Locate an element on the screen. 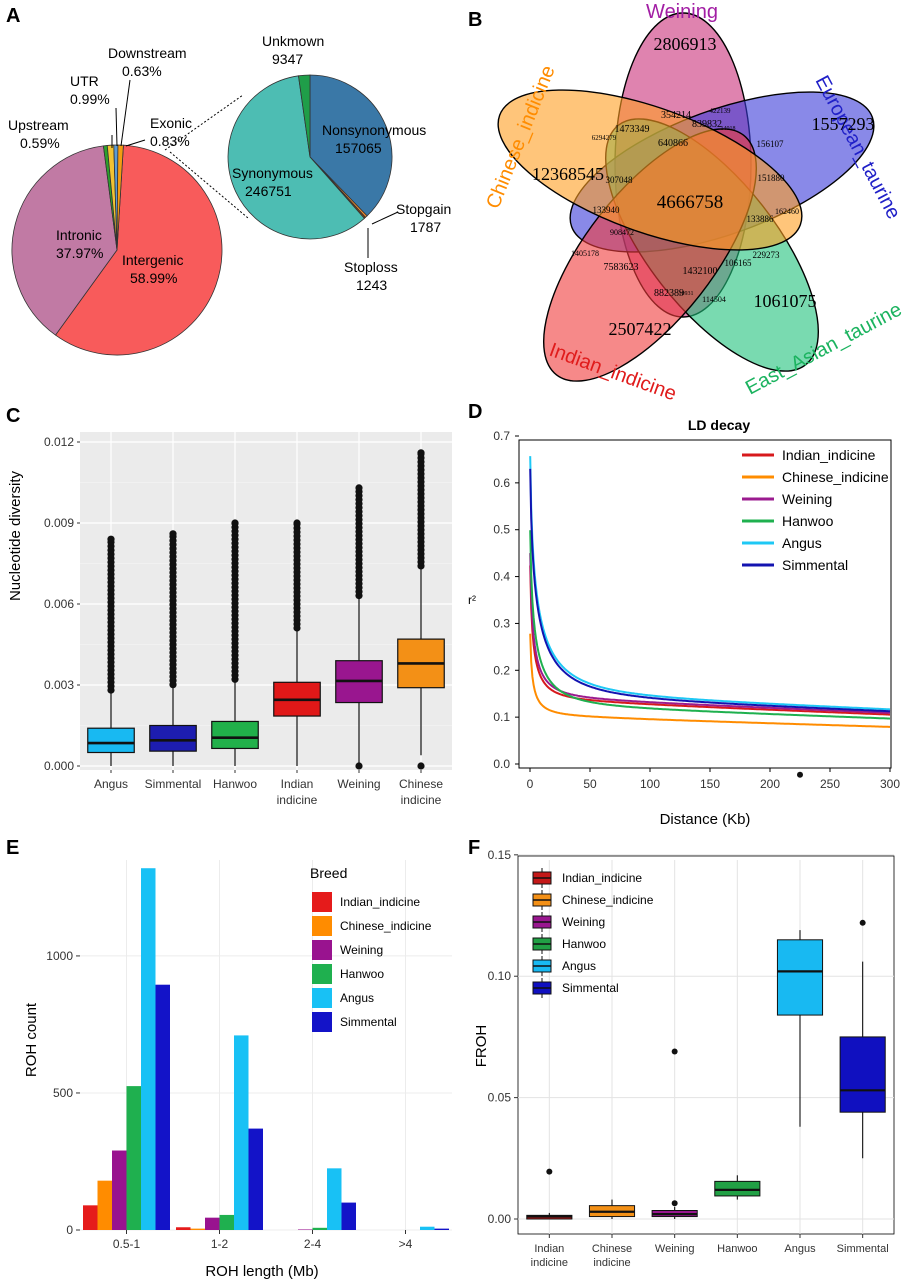 The image size is (906, 1287). venn-count-region: 14018 is located at coordinates (728, 129).